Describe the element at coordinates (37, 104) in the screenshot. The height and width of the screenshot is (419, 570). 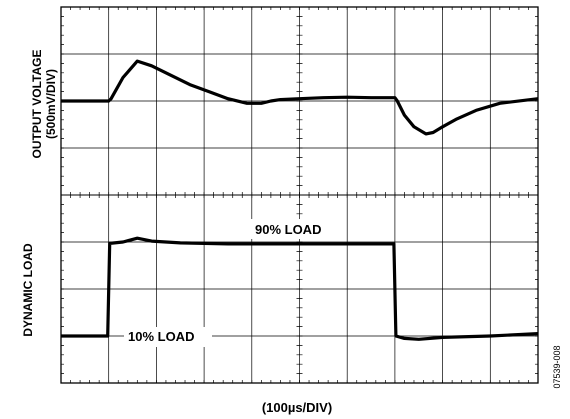
I see `top-y-axis-label-line1: OUTPUT VOLTAGE` at that location.